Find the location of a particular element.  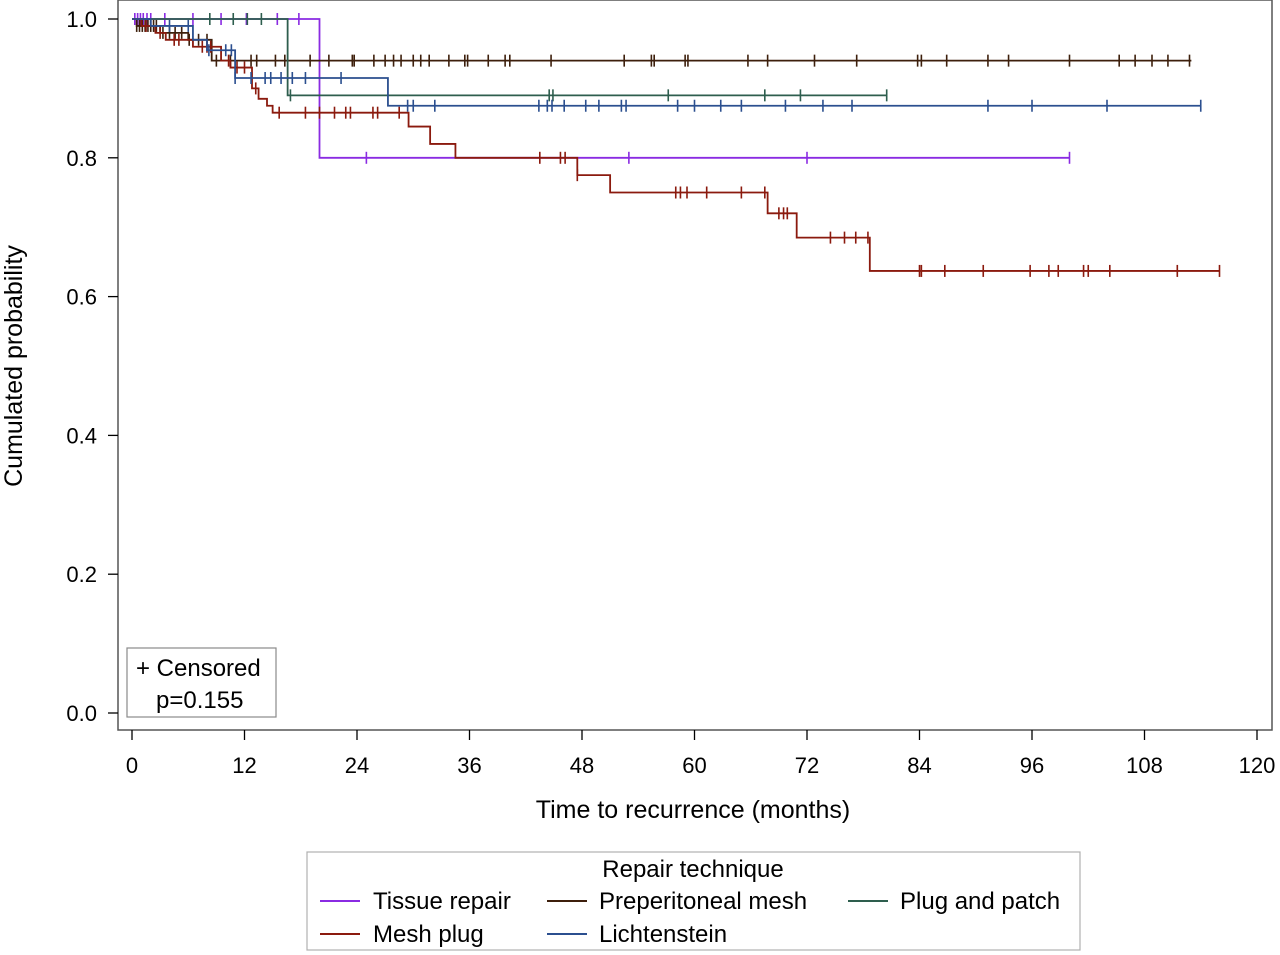

x-tick-label: 96 is located at coordinates (1032, 765).